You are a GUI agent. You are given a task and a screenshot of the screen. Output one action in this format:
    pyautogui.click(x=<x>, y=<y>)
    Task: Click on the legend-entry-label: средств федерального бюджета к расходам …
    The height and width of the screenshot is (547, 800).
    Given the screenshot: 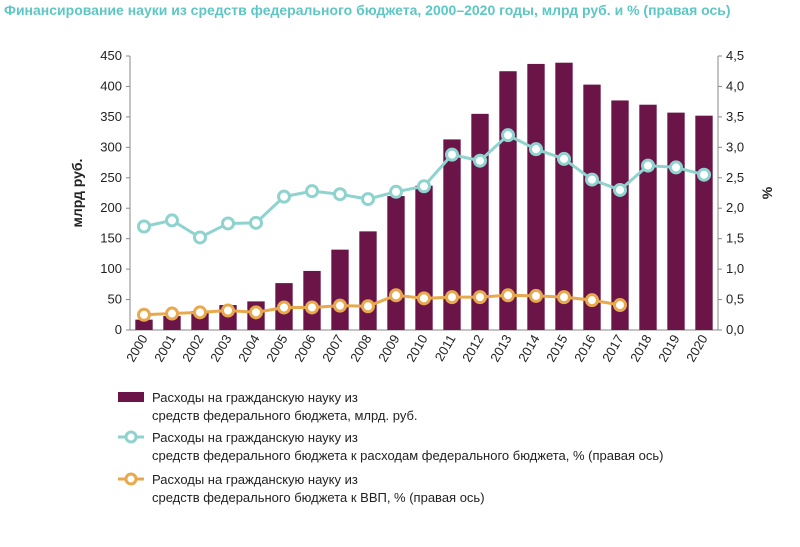 What is the action you would take?
    pyautogui.click(x=407, y=455)
    